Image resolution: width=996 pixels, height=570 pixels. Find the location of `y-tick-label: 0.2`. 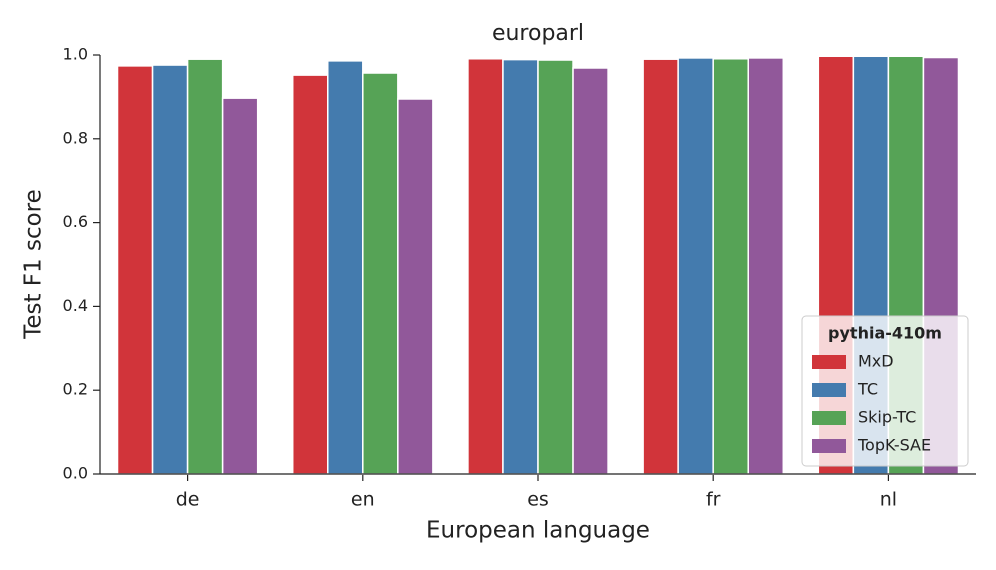

y-tick-label: 0.2 is located at coordinates (75, 389).